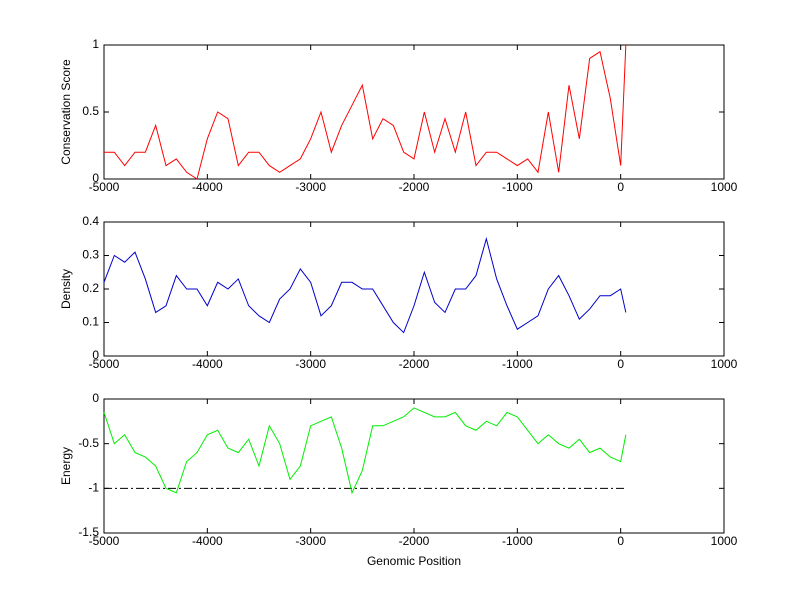 The width and height of the screenshot is (800, 599). What do you see at coordinates (88, 443) in the screenshot?
I see `y-tick-label: -0.5` at bounding box center [88, 443].